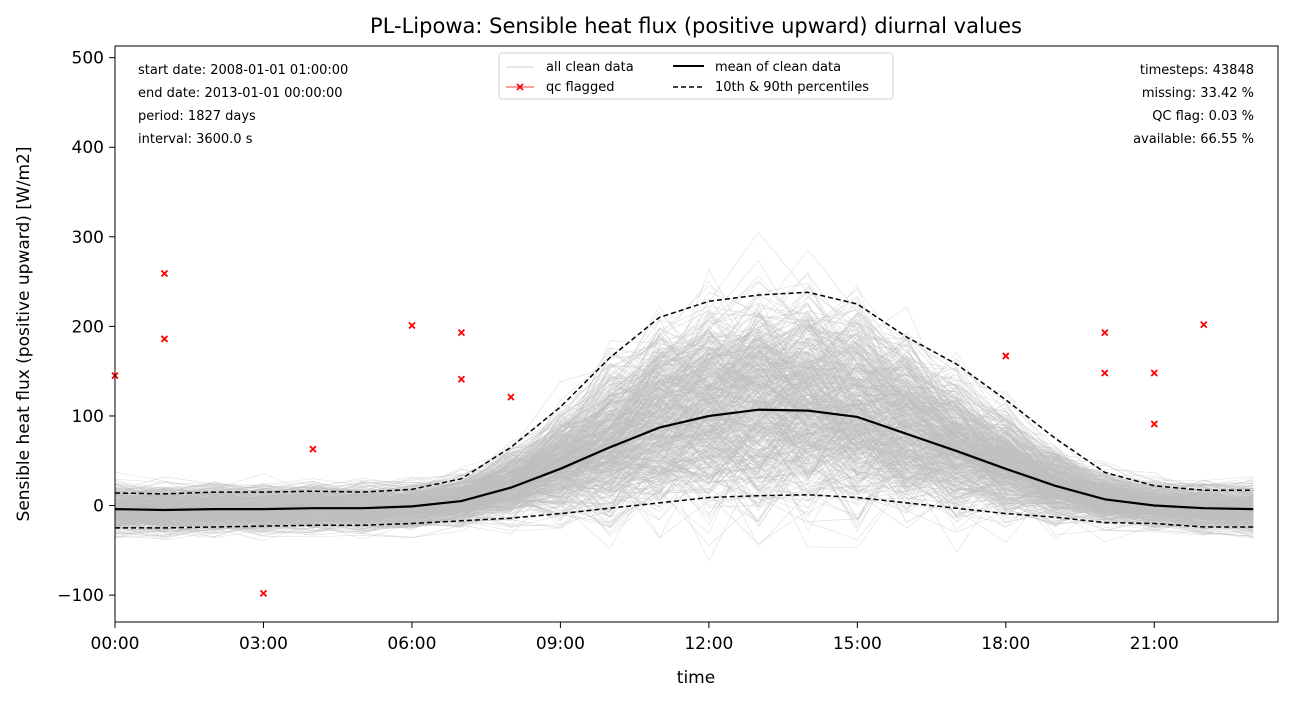 The height and width of the screenshot is (701, 1292). I want to click on x-tick-label: 00:00, so click(115, 644).